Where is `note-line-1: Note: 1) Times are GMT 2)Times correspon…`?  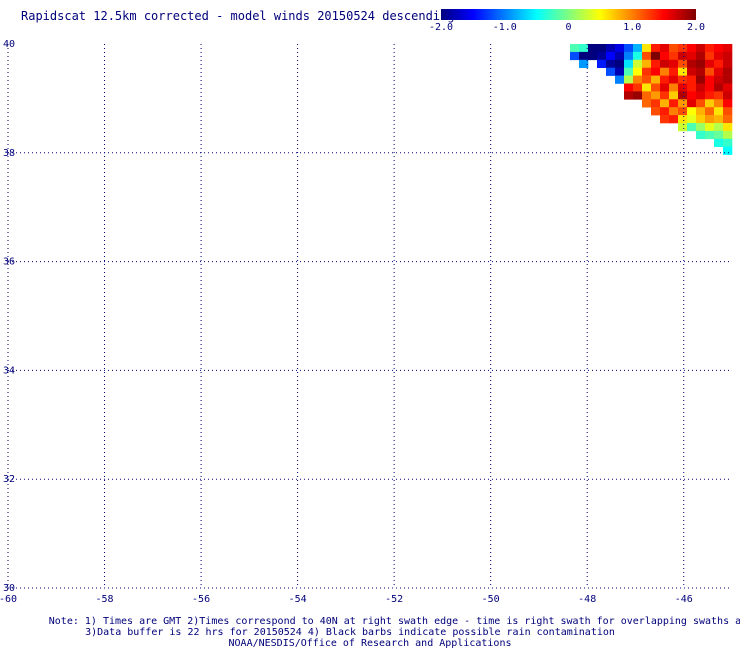 note-line-1: Note: 1) Times are GMT 2)Times correspon… is located at coordinates (394, 621).